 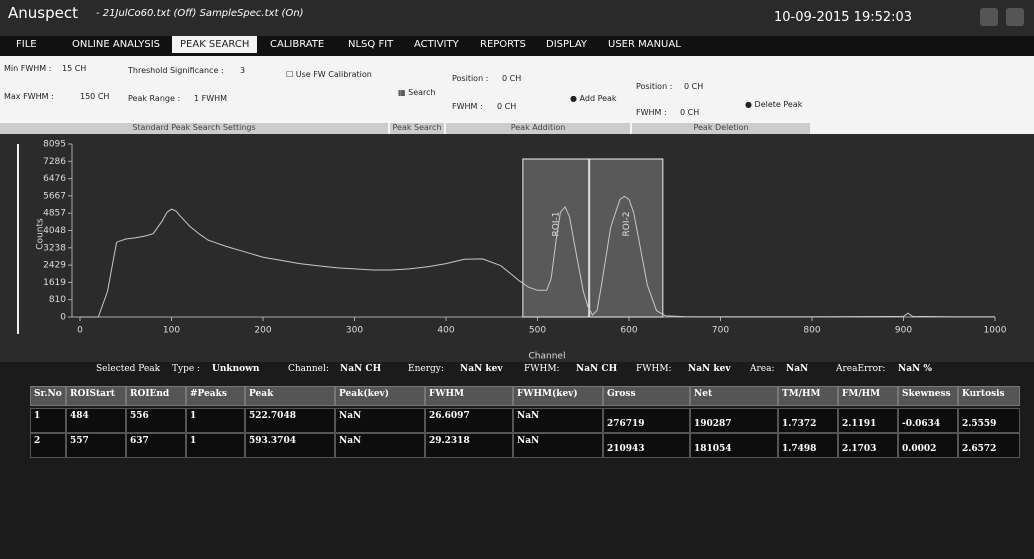 What do you see at coordinates (128, 369) in the screenshot?
I see `status-label: Selected Peak` at bounding box center [128, 369].